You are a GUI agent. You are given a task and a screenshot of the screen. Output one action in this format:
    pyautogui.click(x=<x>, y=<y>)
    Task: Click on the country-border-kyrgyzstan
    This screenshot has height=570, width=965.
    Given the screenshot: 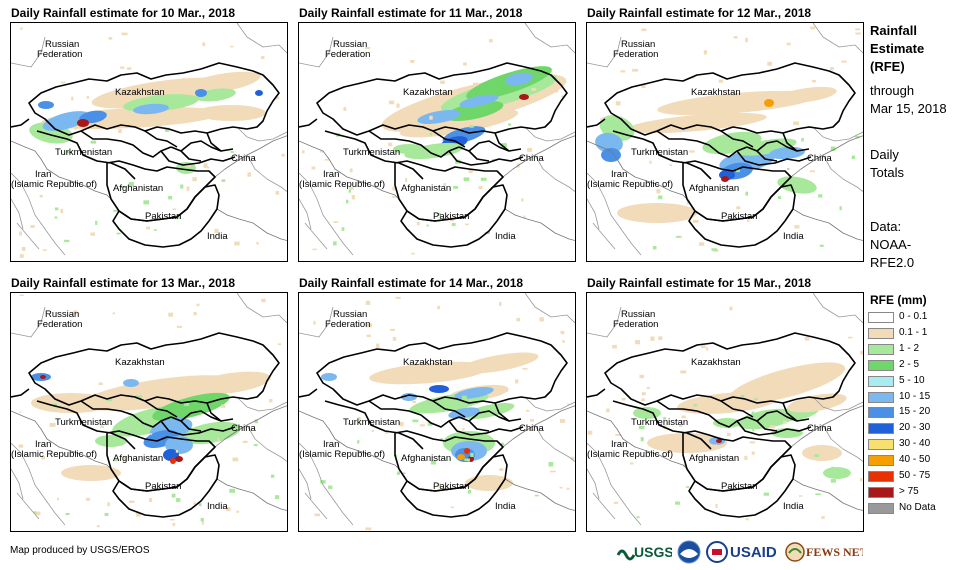 What is the action you would take?
    pyautogui.click(x=489, y=417)
    